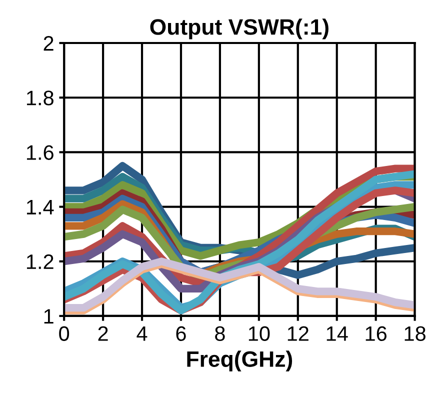  I want to click on y-tick-label: 1.6, so click(40, 152).